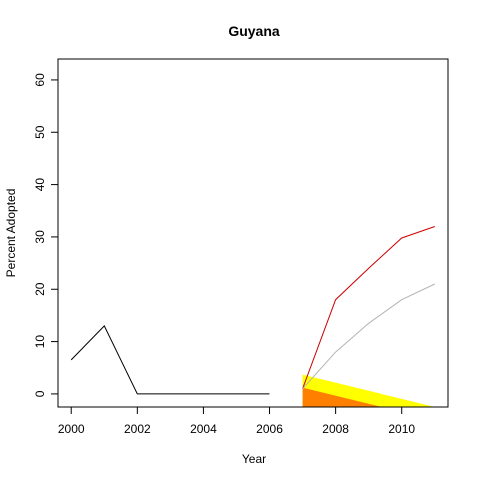  I want to click on x-tick-label: 2008, so click(335, 429).